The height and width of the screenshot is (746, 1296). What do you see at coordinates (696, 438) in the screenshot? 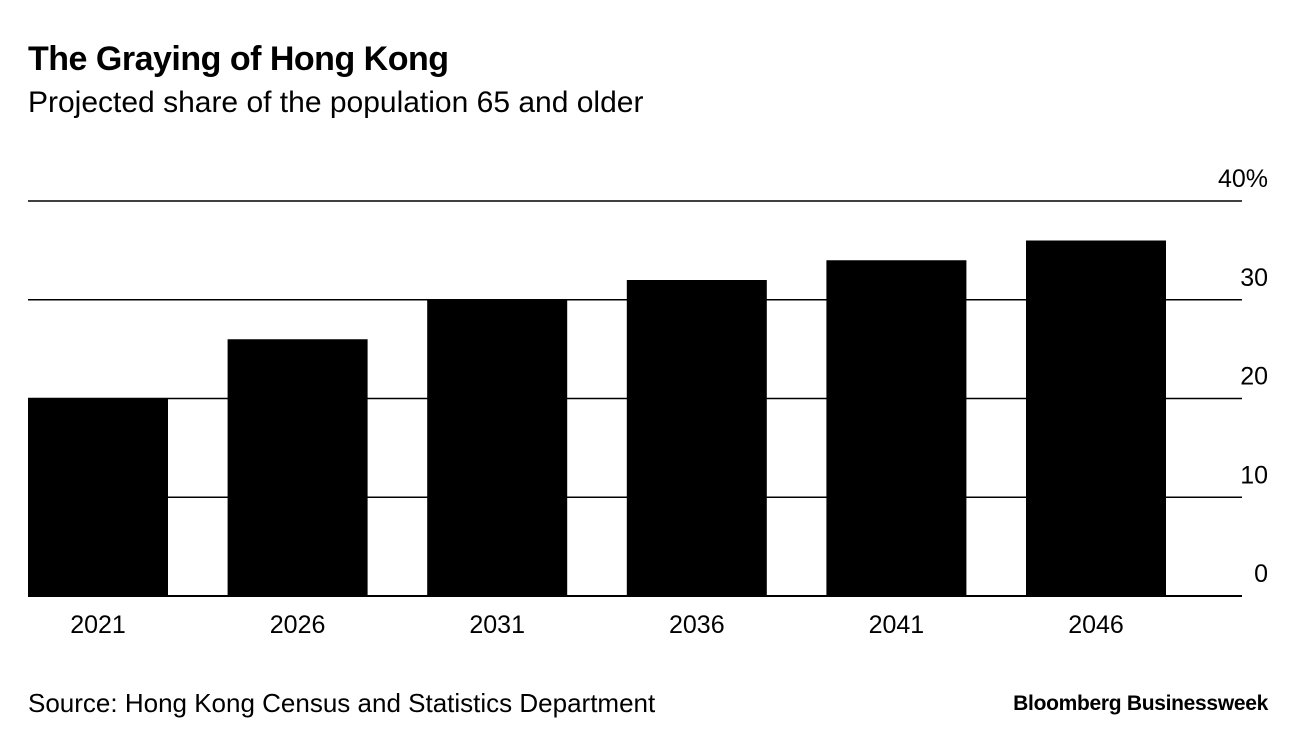
I see `bar-2036` at bounding box center [696, 438].